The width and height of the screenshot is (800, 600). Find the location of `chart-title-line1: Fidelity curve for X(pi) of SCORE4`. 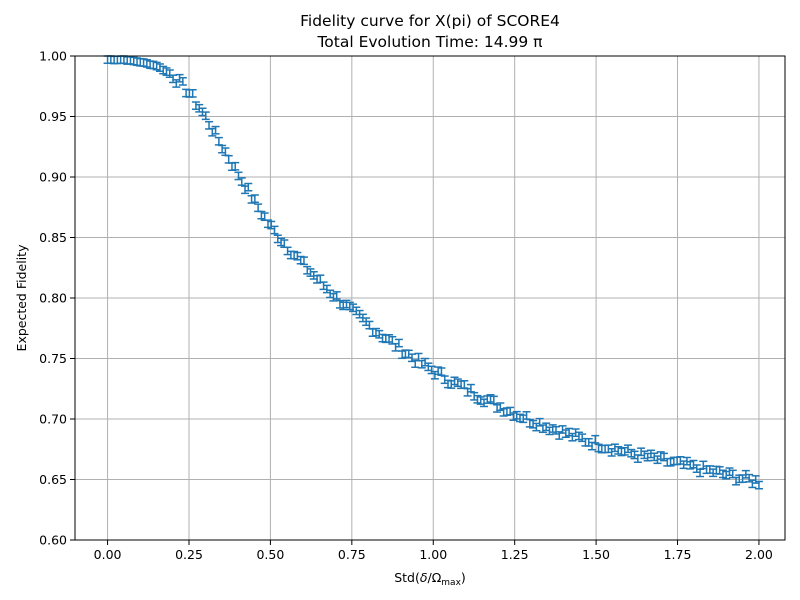

chart-title-line1: Fidelity curve for X(pi) of SCORE4 is located at coordinates (430, 21).